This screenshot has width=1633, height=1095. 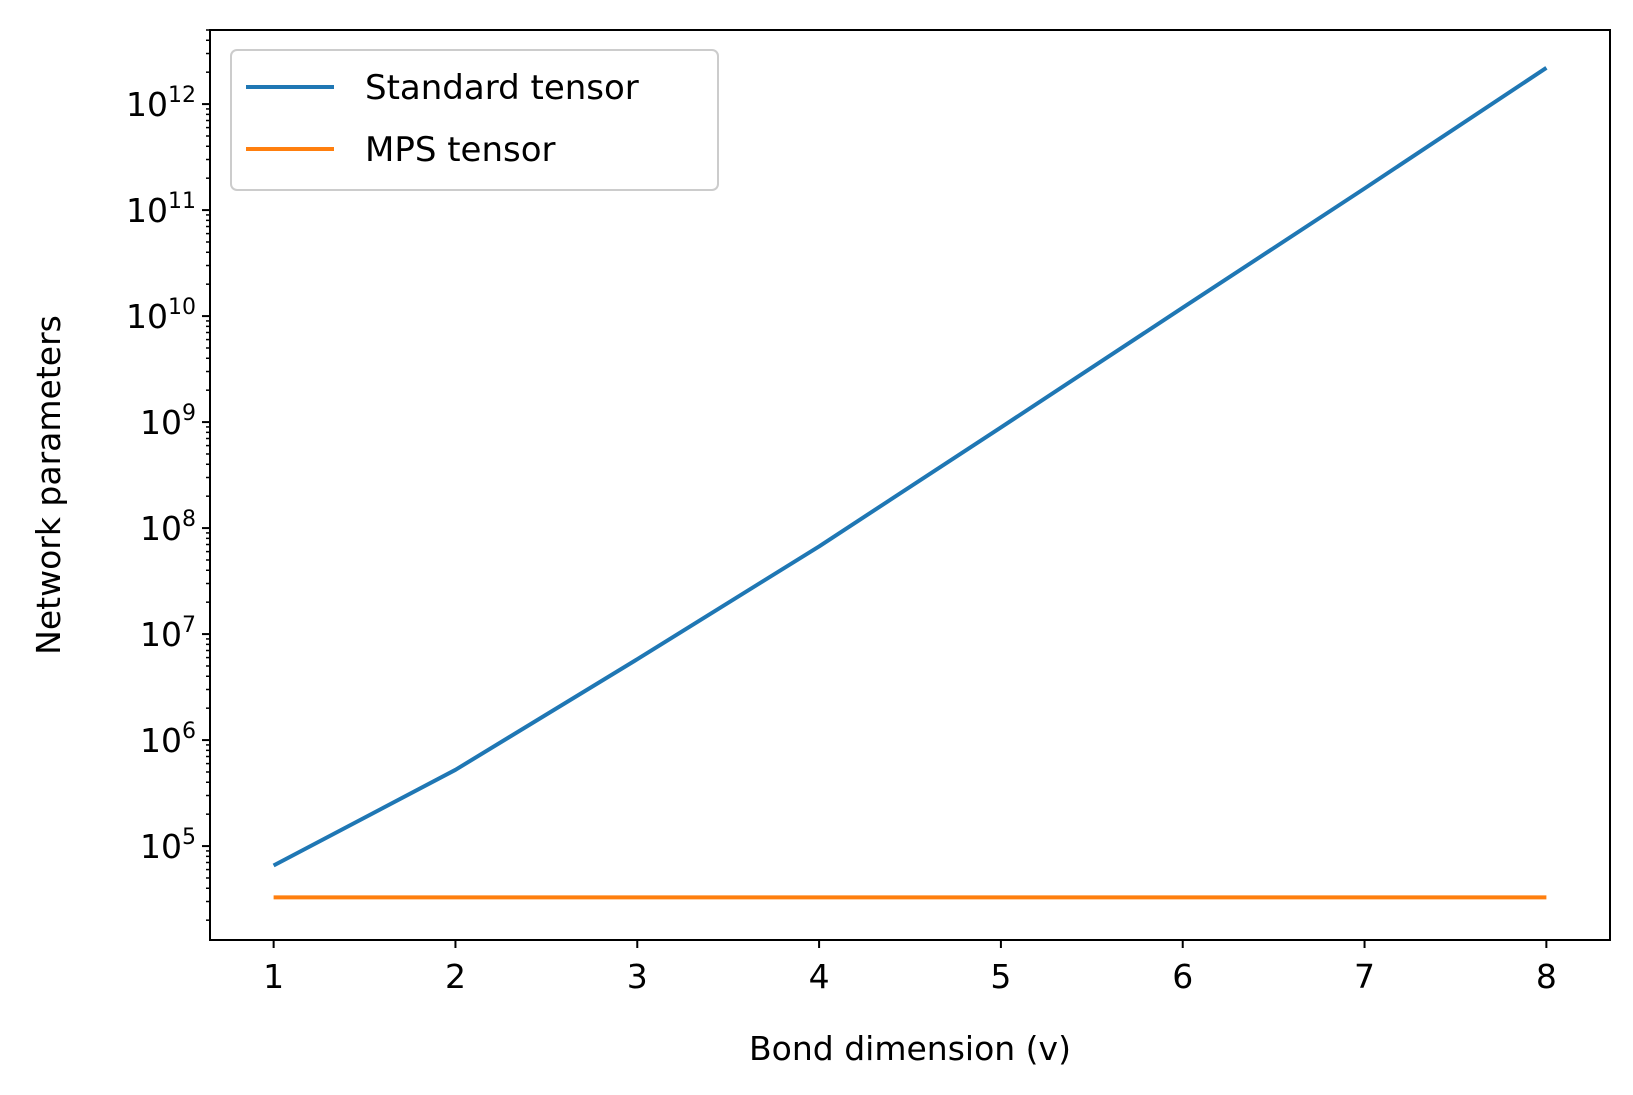 I want to click on legend: Standard tensor MPS tensor, so click(x=474, y=120).